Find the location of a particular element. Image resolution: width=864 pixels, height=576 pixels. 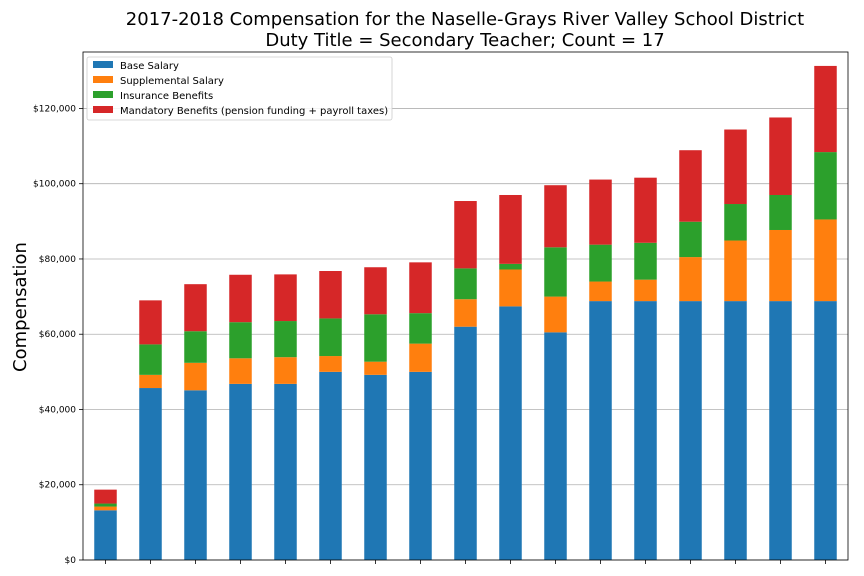

y-tick-label: $100,000 is located at coordinates (54, 185).